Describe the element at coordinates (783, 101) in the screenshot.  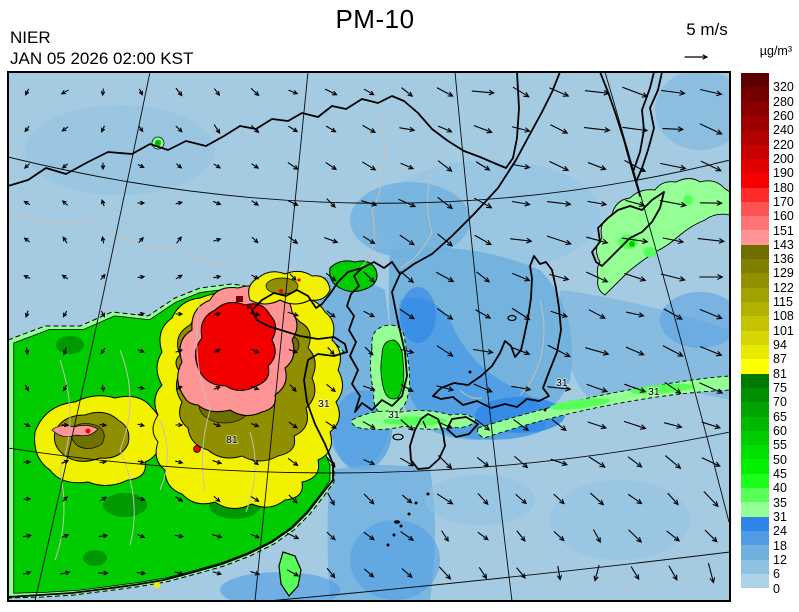
I see `colorbar-tick-label: 280` at that location.